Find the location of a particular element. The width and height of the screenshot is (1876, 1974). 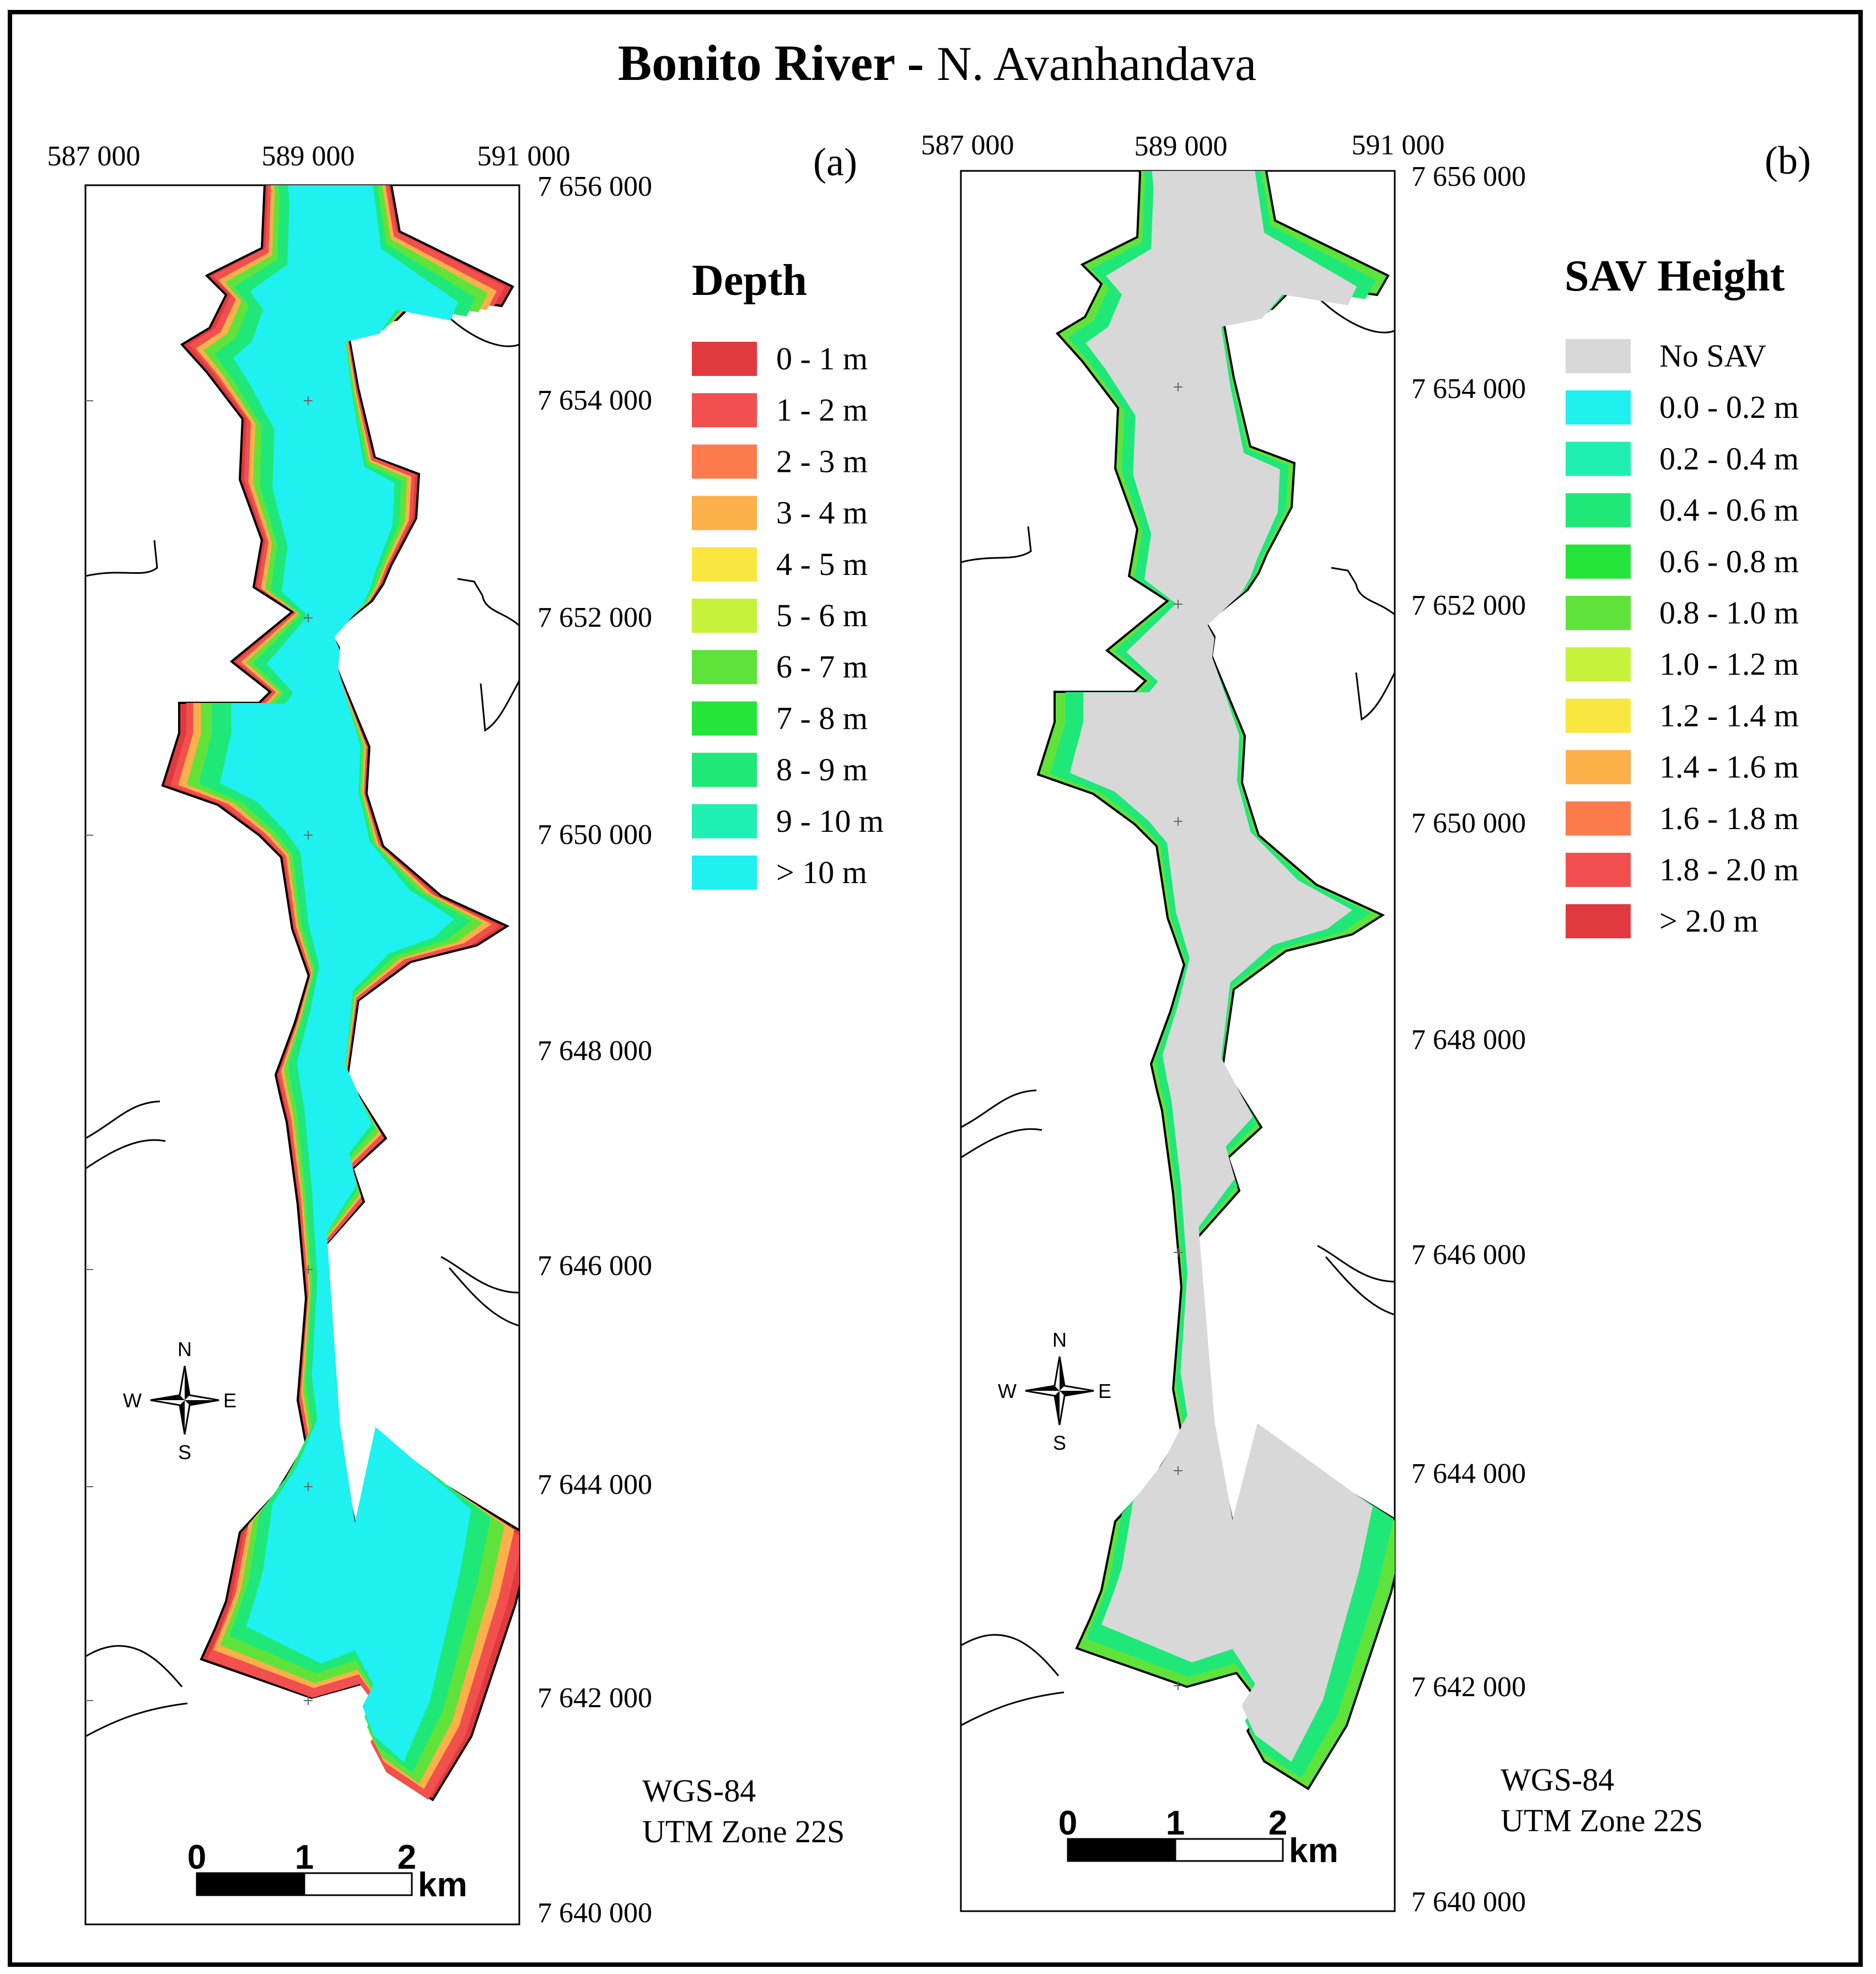

y-tick-7640000: 7 640 000 is located at coordinates (594, 1913).